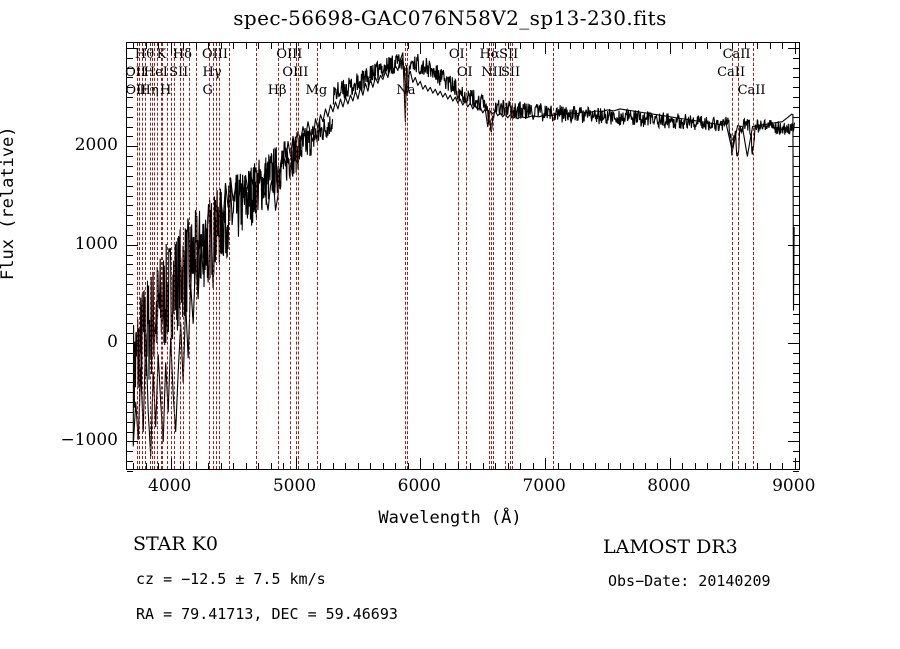  Describe the element at coordinates (689, 581) in the screenshot. I see `obs-date: Obs−Date: 20140209` at that location.